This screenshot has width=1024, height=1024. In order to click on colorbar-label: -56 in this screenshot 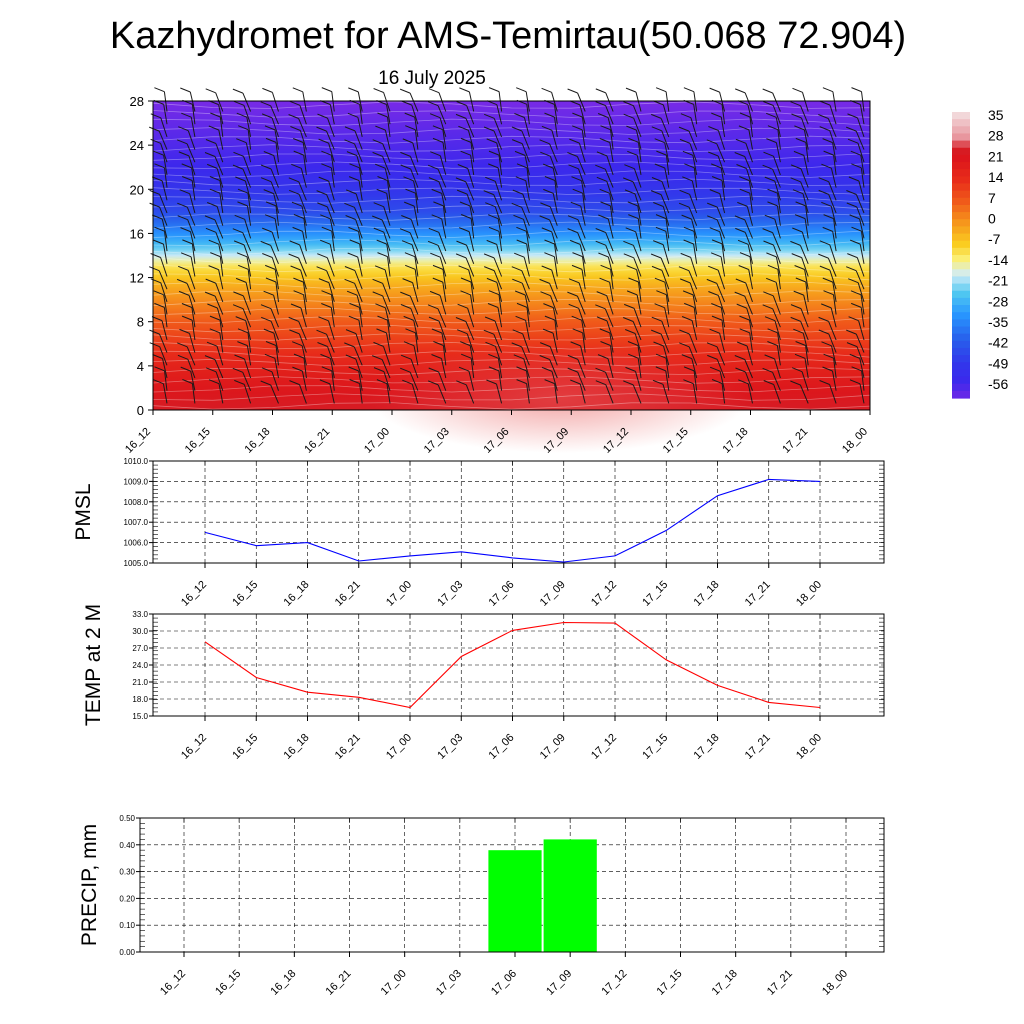, I will do `click(998, 384)`.